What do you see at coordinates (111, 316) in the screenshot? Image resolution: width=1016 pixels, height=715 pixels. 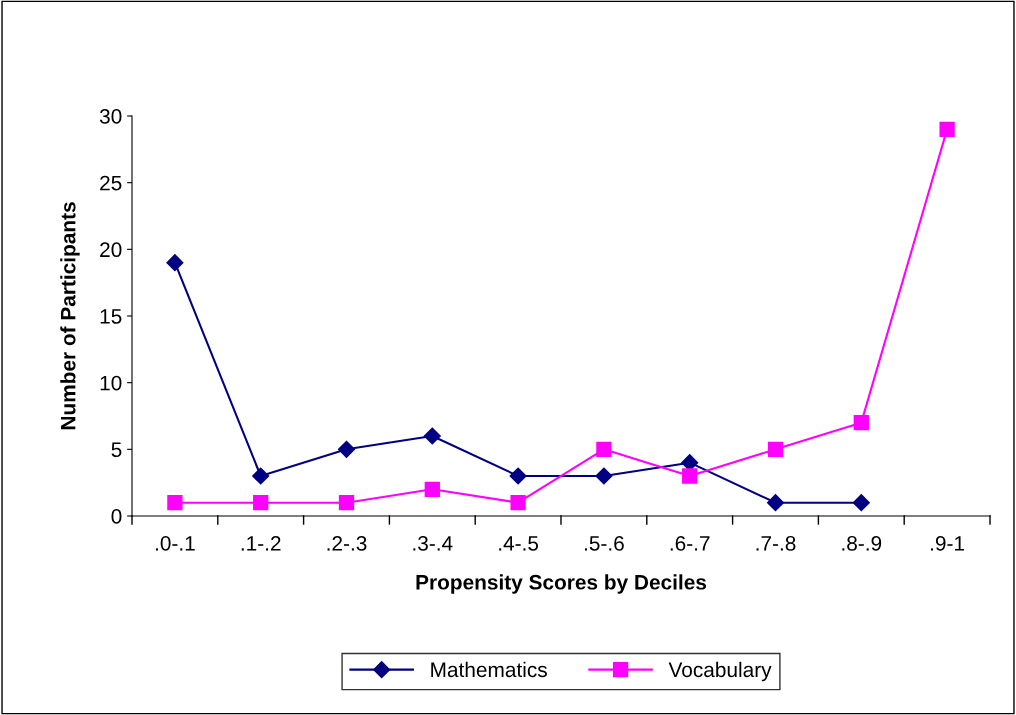 I see `y-tick-label: 15` at bounding box center [111, 316].